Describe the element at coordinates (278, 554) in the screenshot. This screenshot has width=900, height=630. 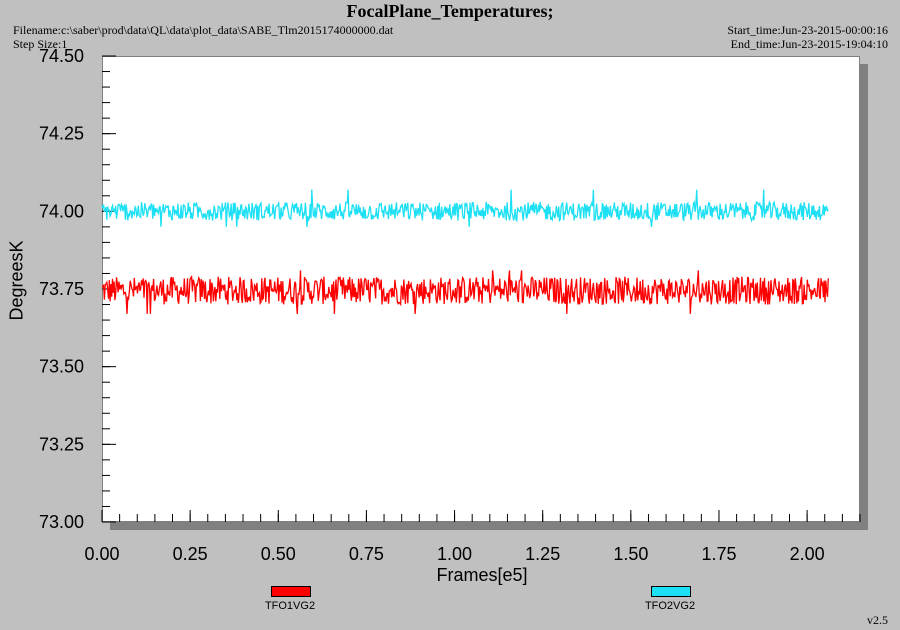
I see `x-tick-label: 0.50` at that location.